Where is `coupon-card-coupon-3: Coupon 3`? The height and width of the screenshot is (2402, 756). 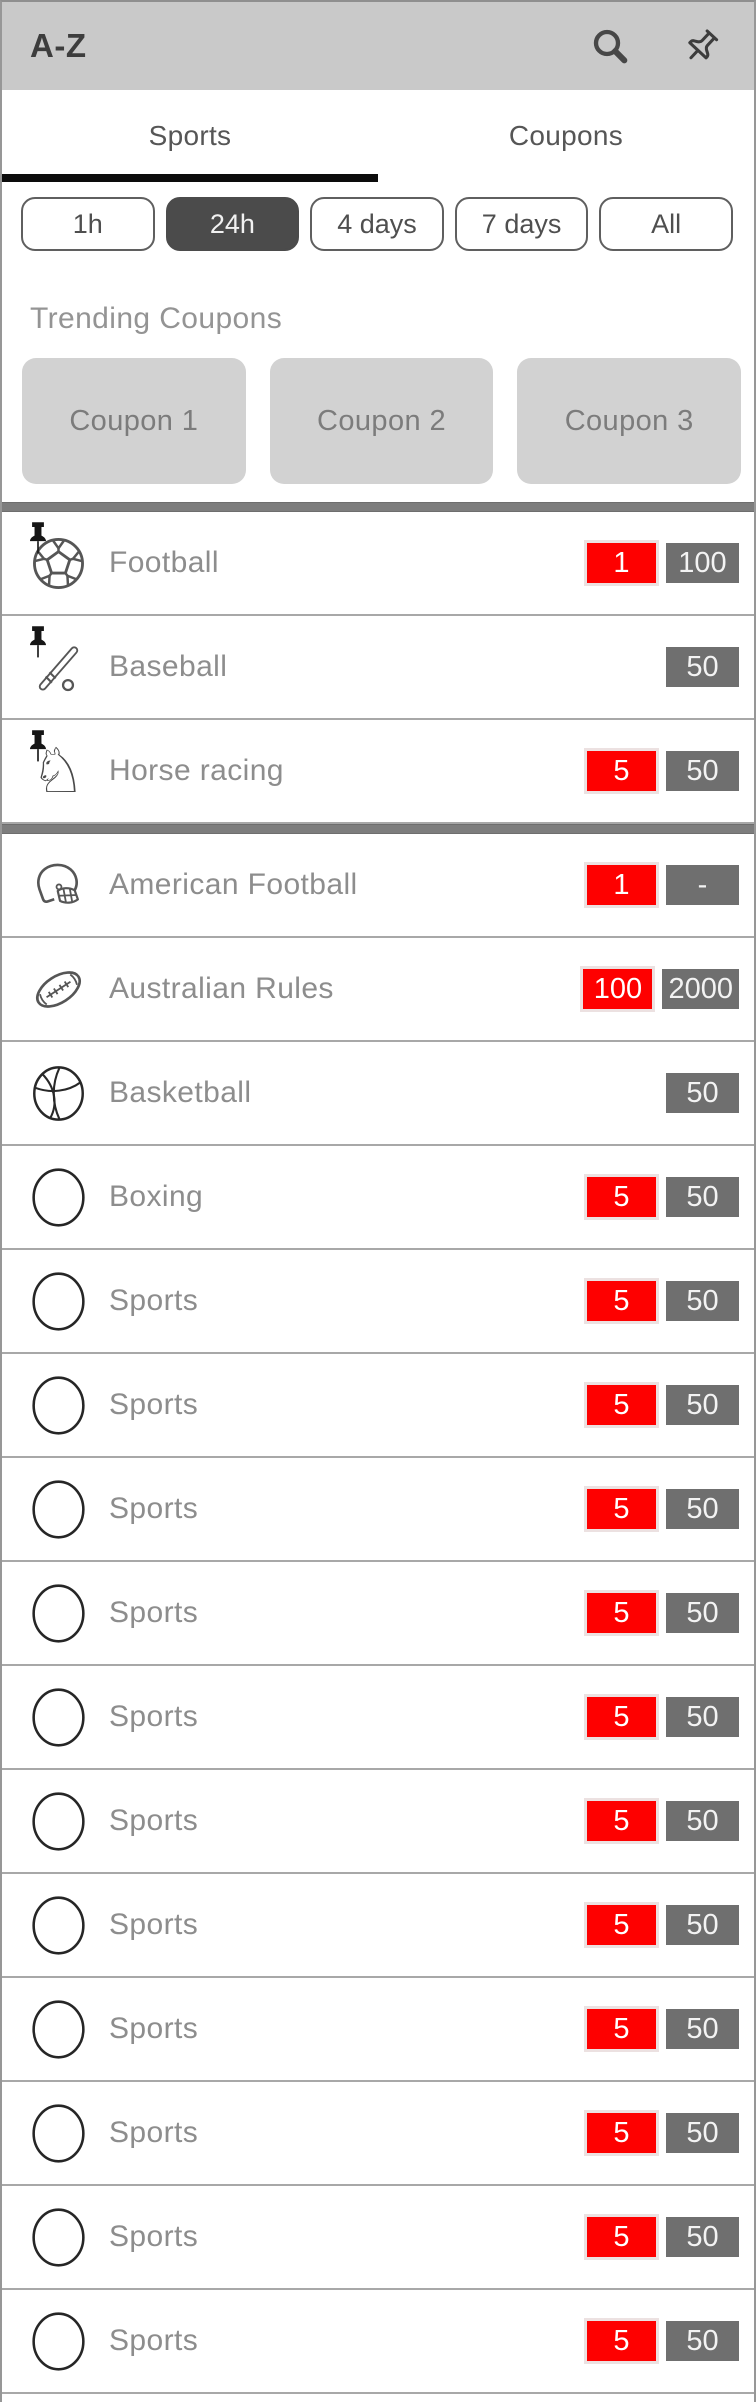
coupon-card-coupon-3: Coupon 3 is located at coordinates (629, 421).